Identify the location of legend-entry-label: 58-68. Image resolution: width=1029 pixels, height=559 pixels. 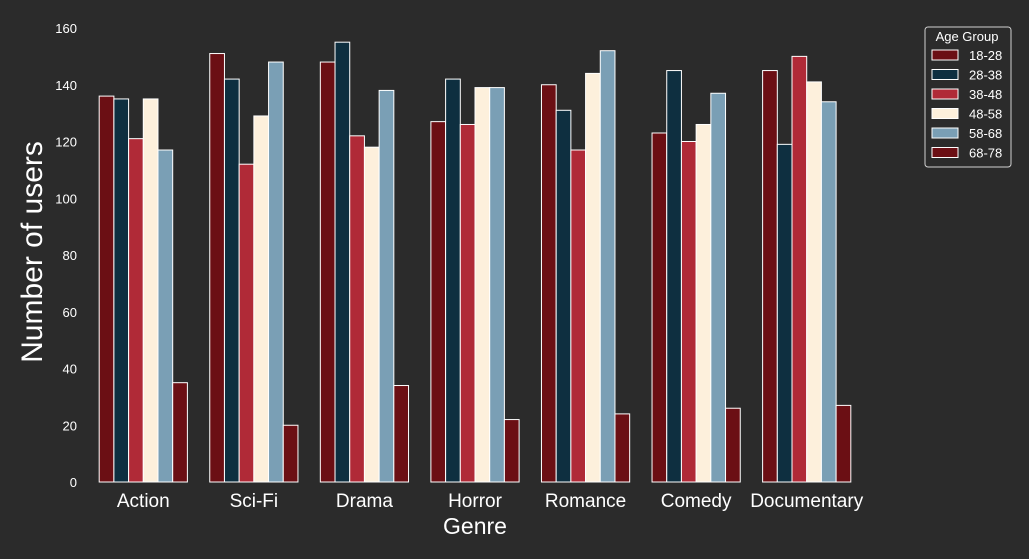
(985, 133).